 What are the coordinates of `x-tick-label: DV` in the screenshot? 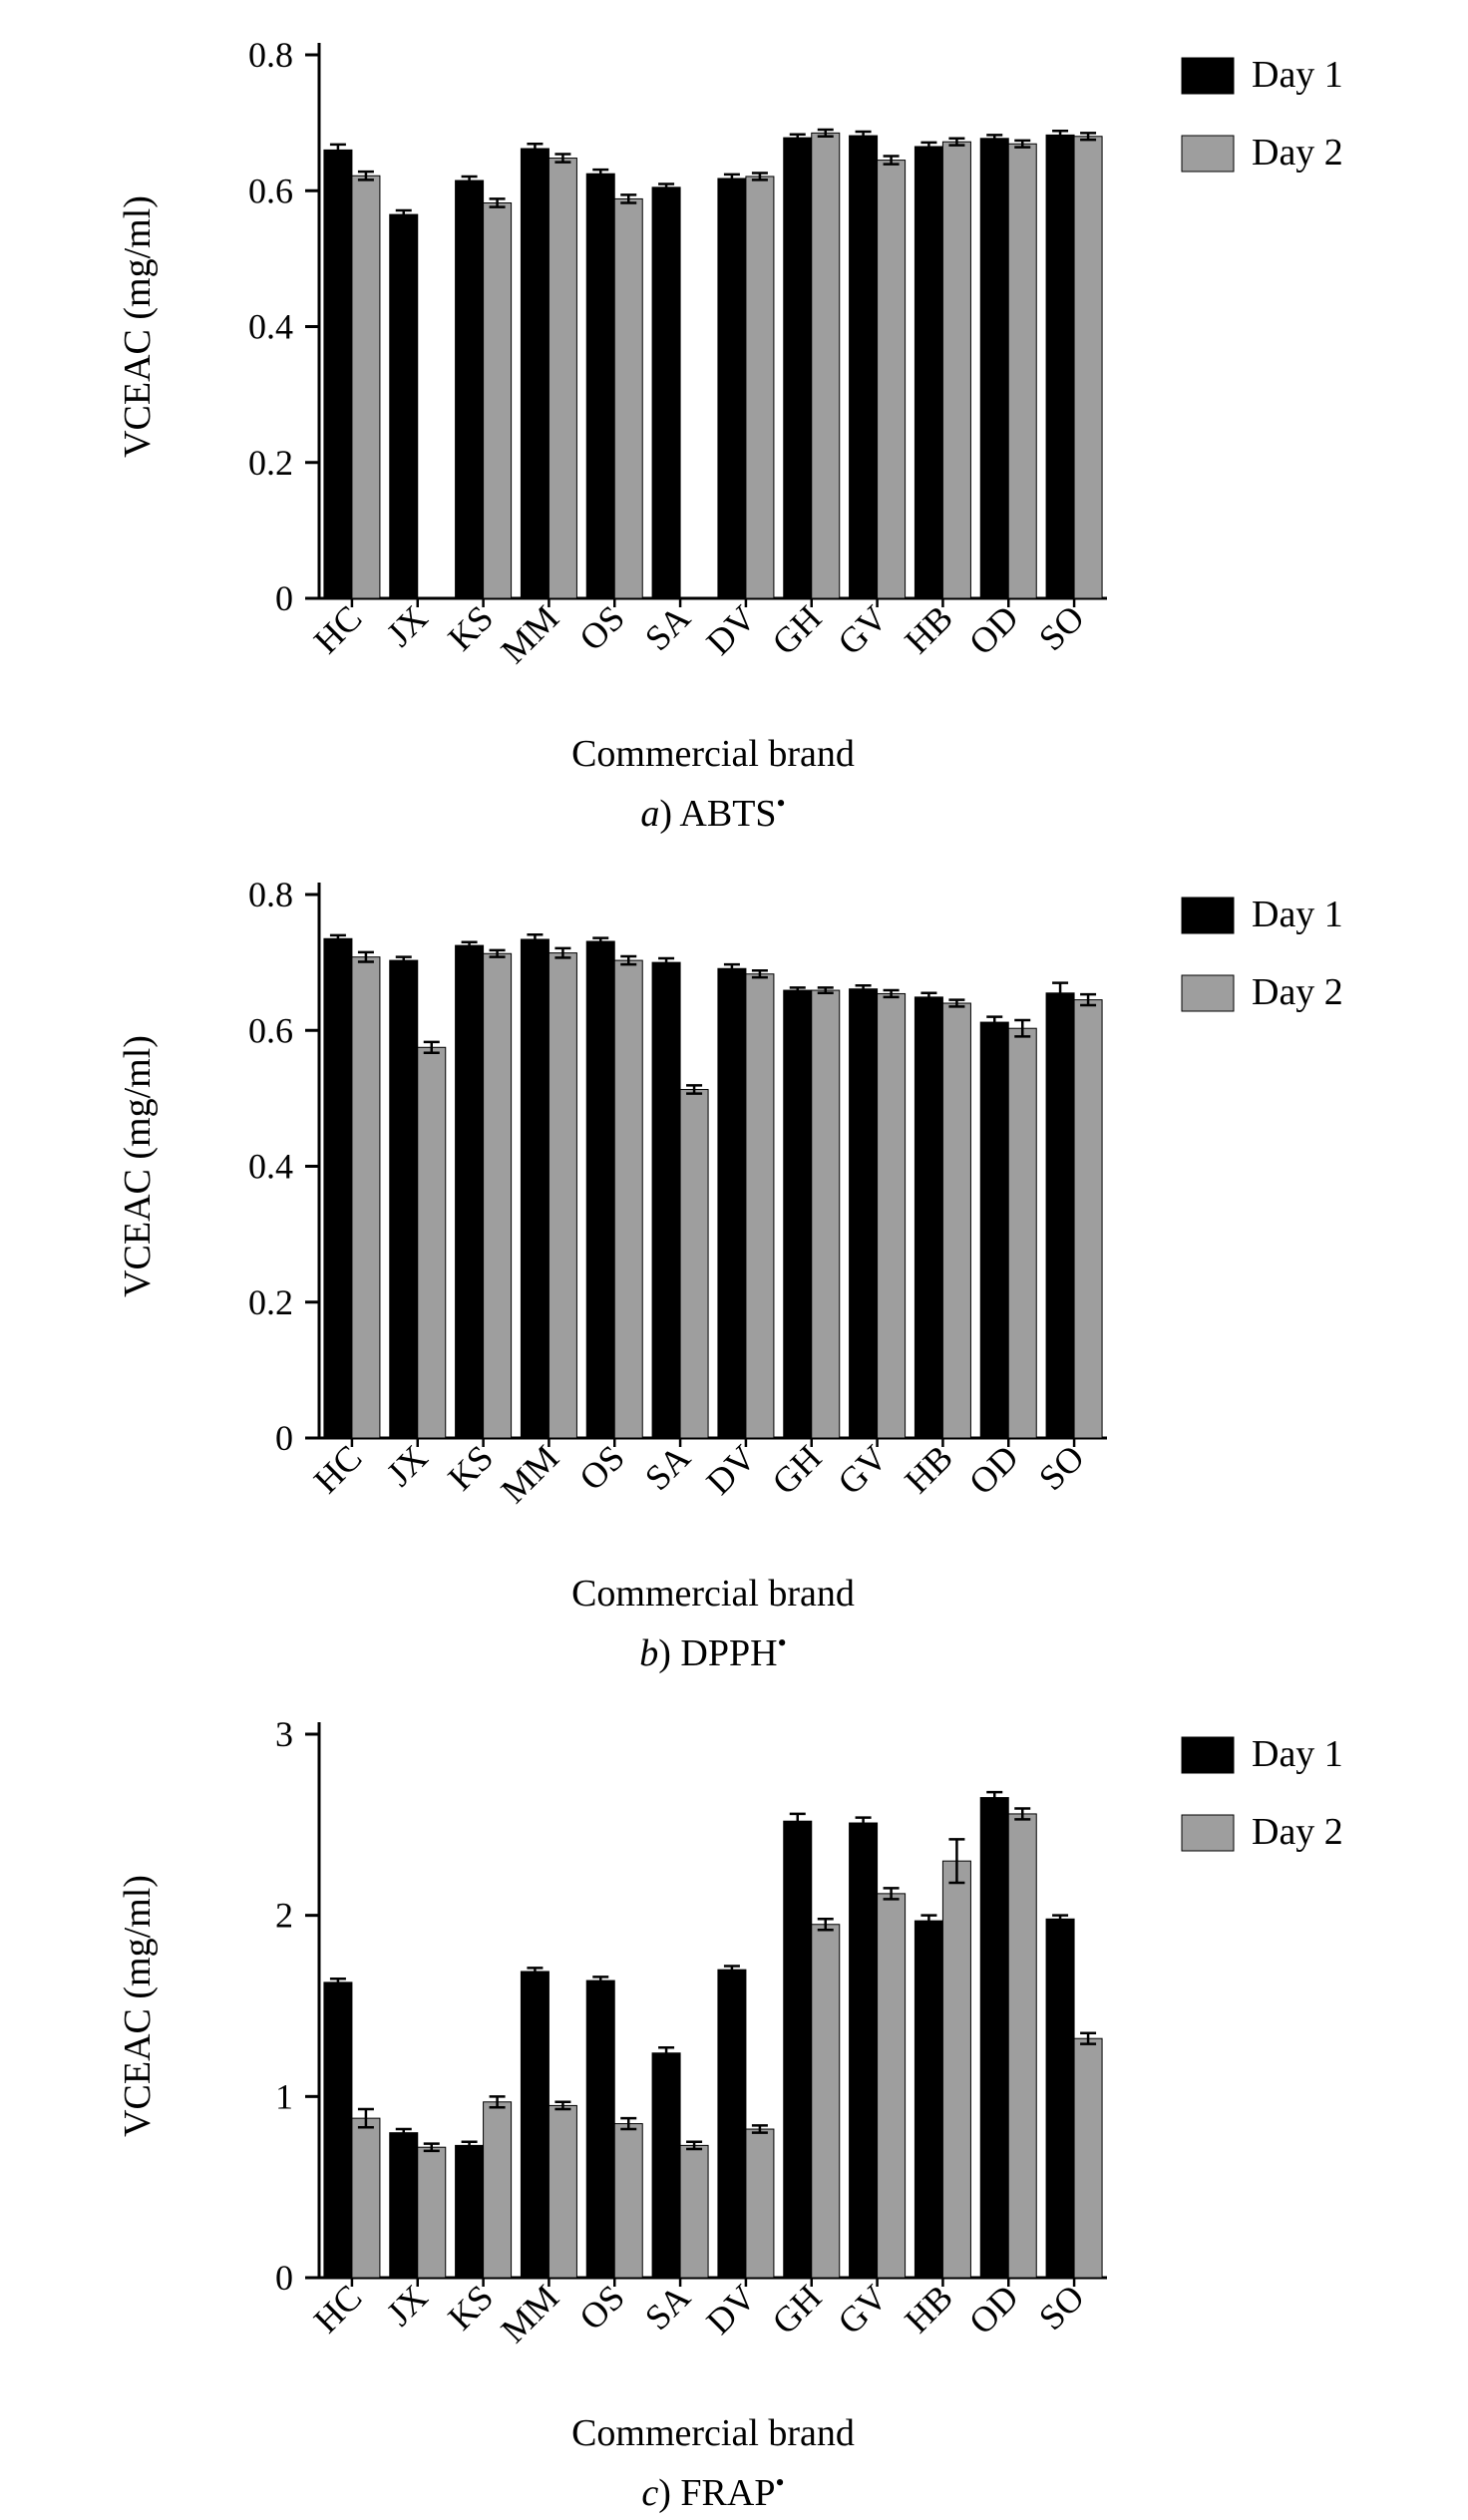 It's located at (731, 1469).